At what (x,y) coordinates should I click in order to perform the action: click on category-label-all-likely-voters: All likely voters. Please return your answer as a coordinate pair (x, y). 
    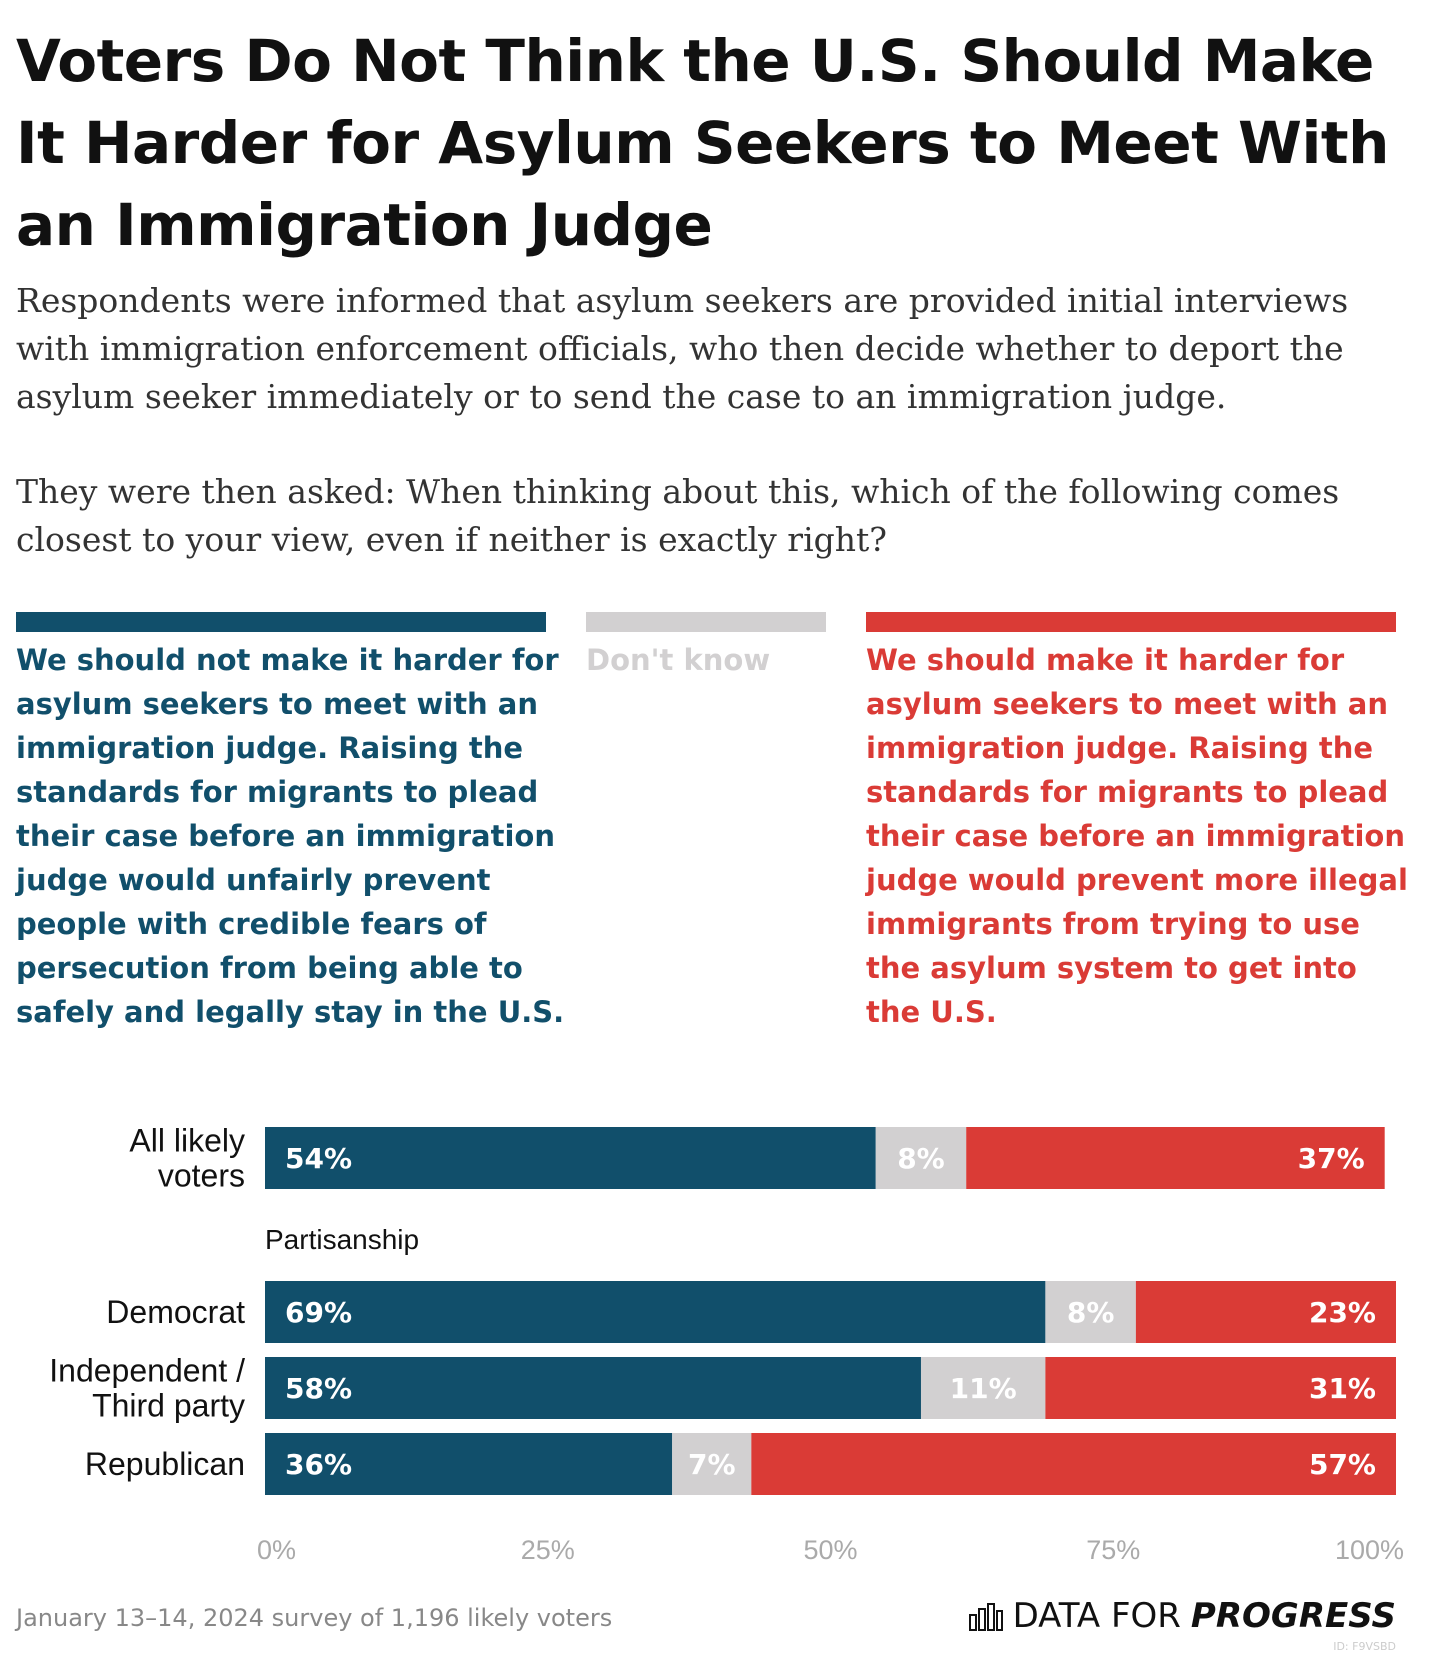
    Looking at the image, I should click on (187, 1158).